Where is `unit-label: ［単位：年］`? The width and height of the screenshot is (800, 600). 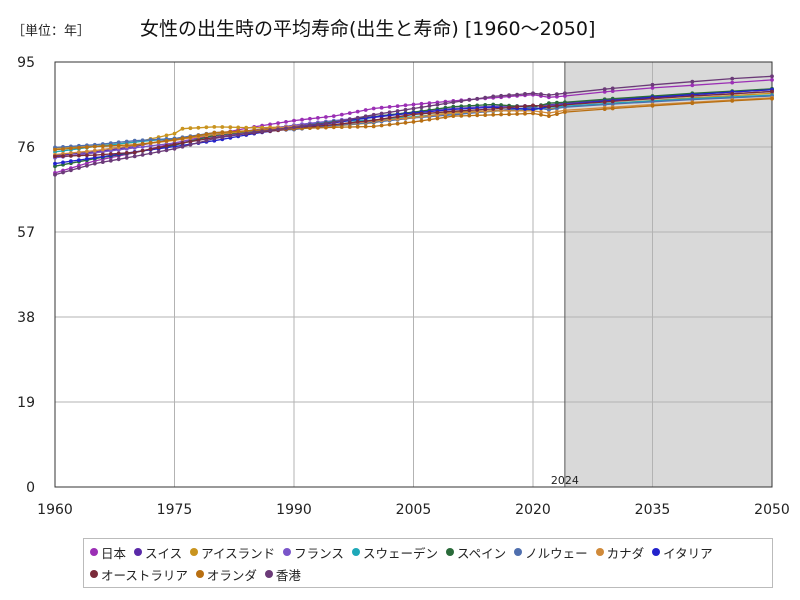 unit-label: ［単位：年］ is located at coordinates (51, 31).